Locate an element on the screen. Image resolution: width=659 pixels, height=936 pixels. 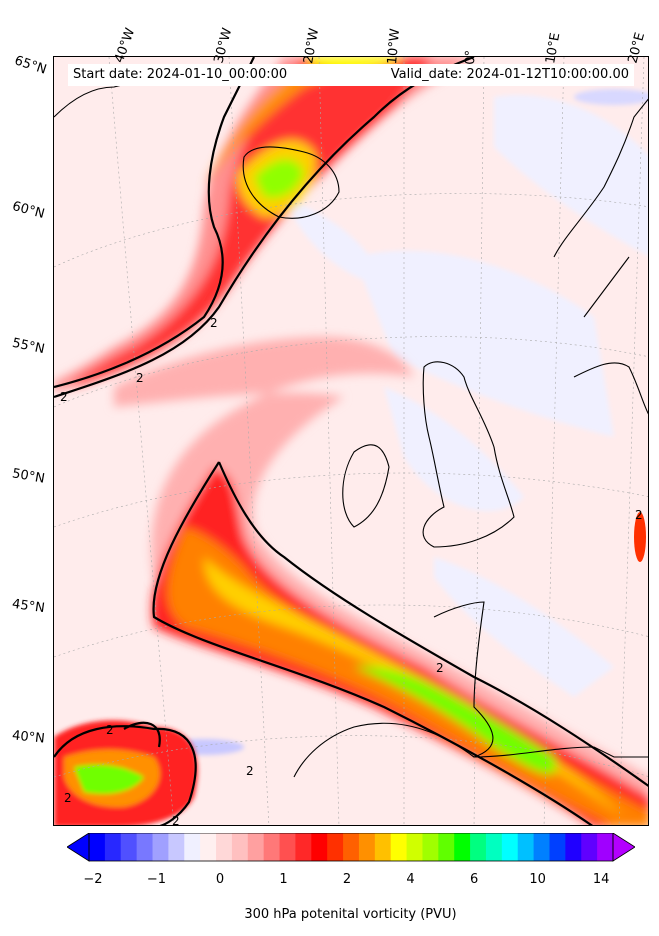
east-pv-feature is located at coordinates (640, 537).